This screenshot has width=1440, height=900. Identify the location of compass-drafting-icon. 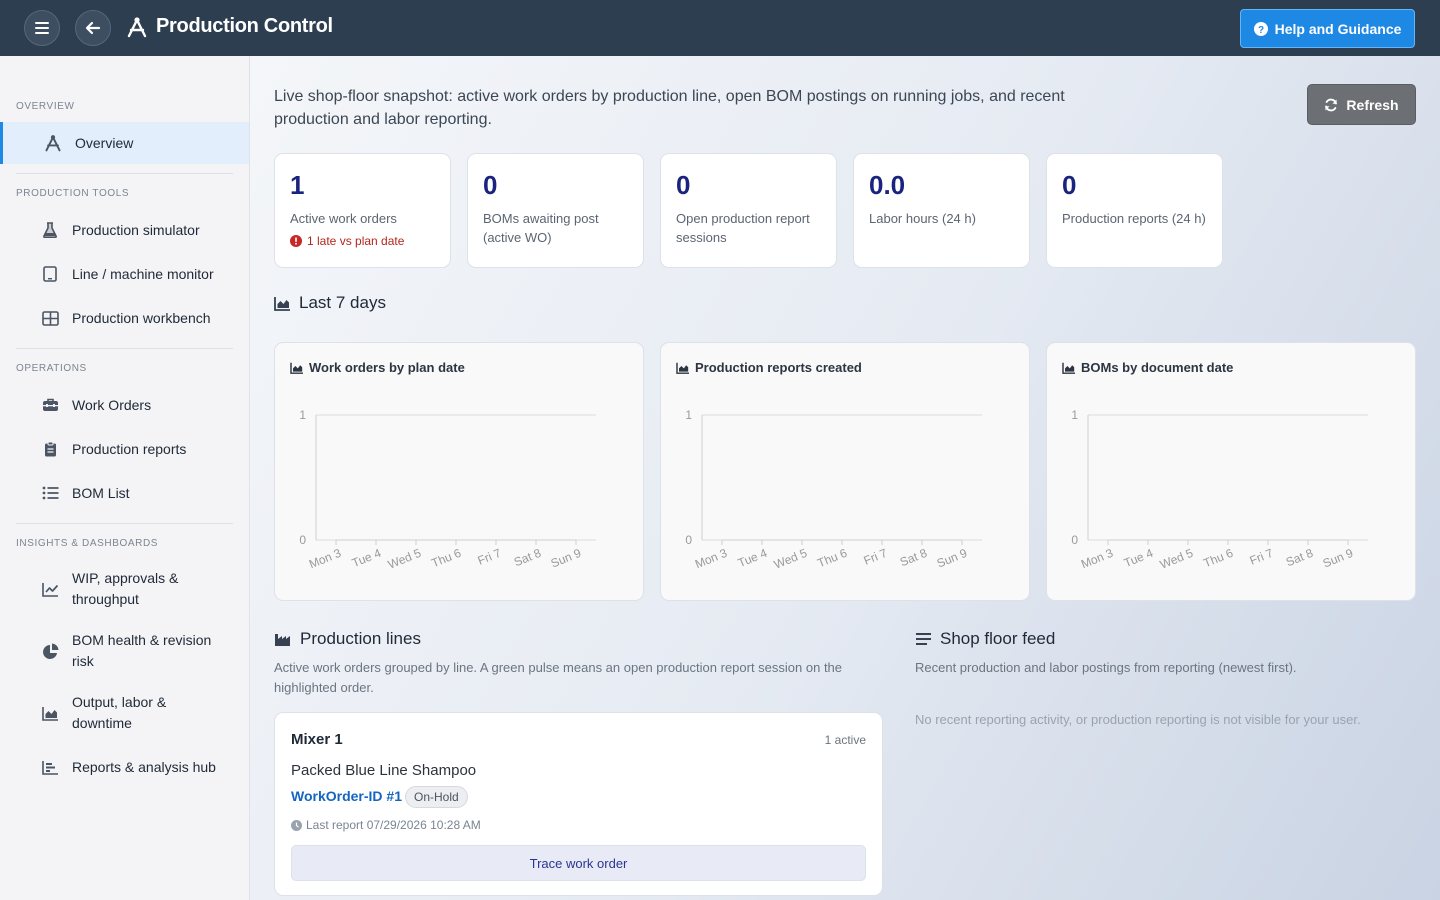
(53, 143).